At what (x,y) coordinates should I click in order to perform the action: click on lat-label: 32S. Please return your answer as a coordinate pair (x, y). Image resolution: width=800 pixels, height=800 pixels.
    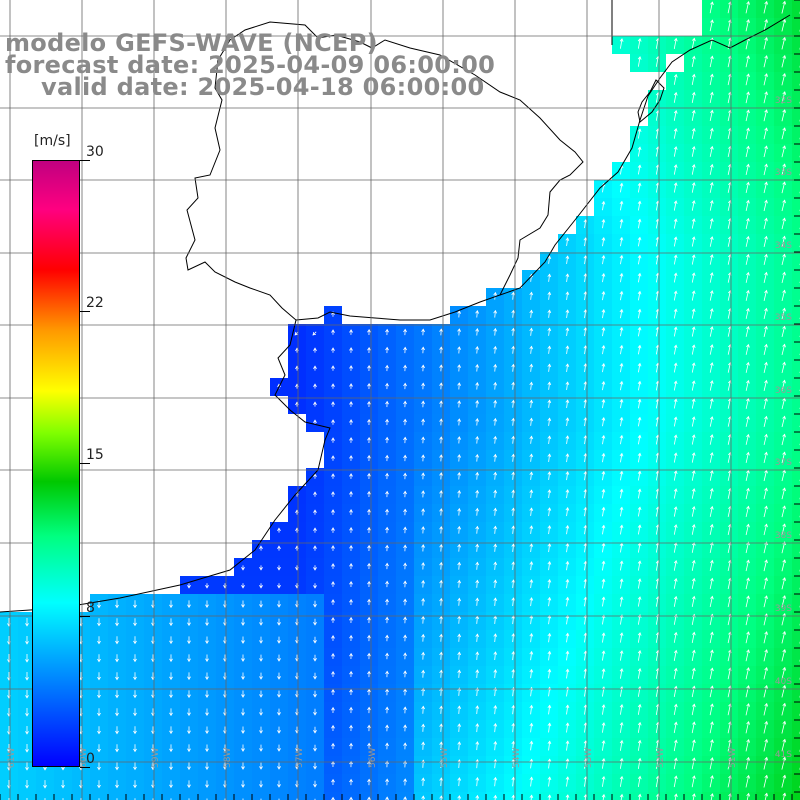
    Looking at the image, I should click on (783, 101).